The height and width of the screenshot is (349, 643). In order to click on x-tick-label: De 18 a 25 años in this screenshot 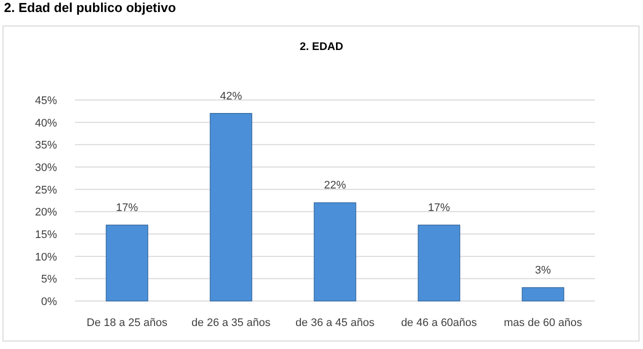, I will do `click(127, 323)`.